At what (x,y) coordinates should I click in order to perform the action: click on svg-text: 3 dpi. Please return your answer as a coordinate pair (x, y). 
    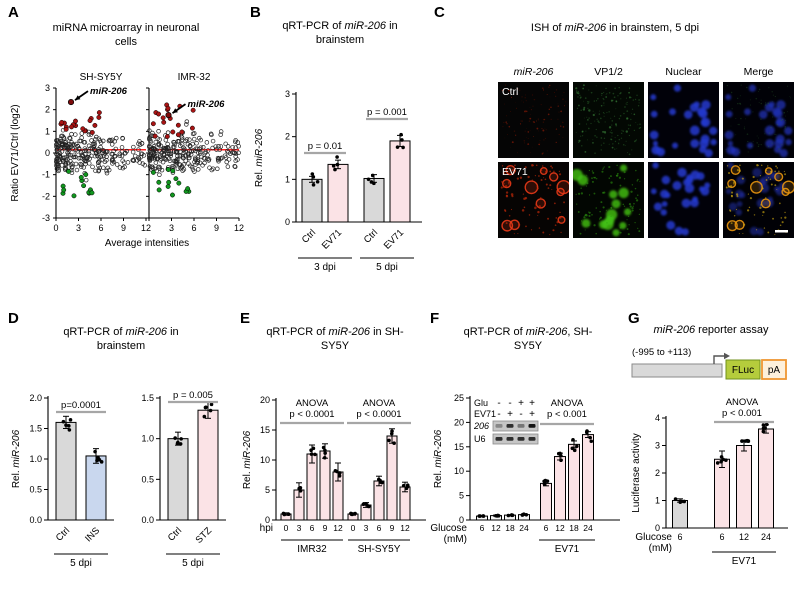
    Looking at the image, I should click on (325, 267).